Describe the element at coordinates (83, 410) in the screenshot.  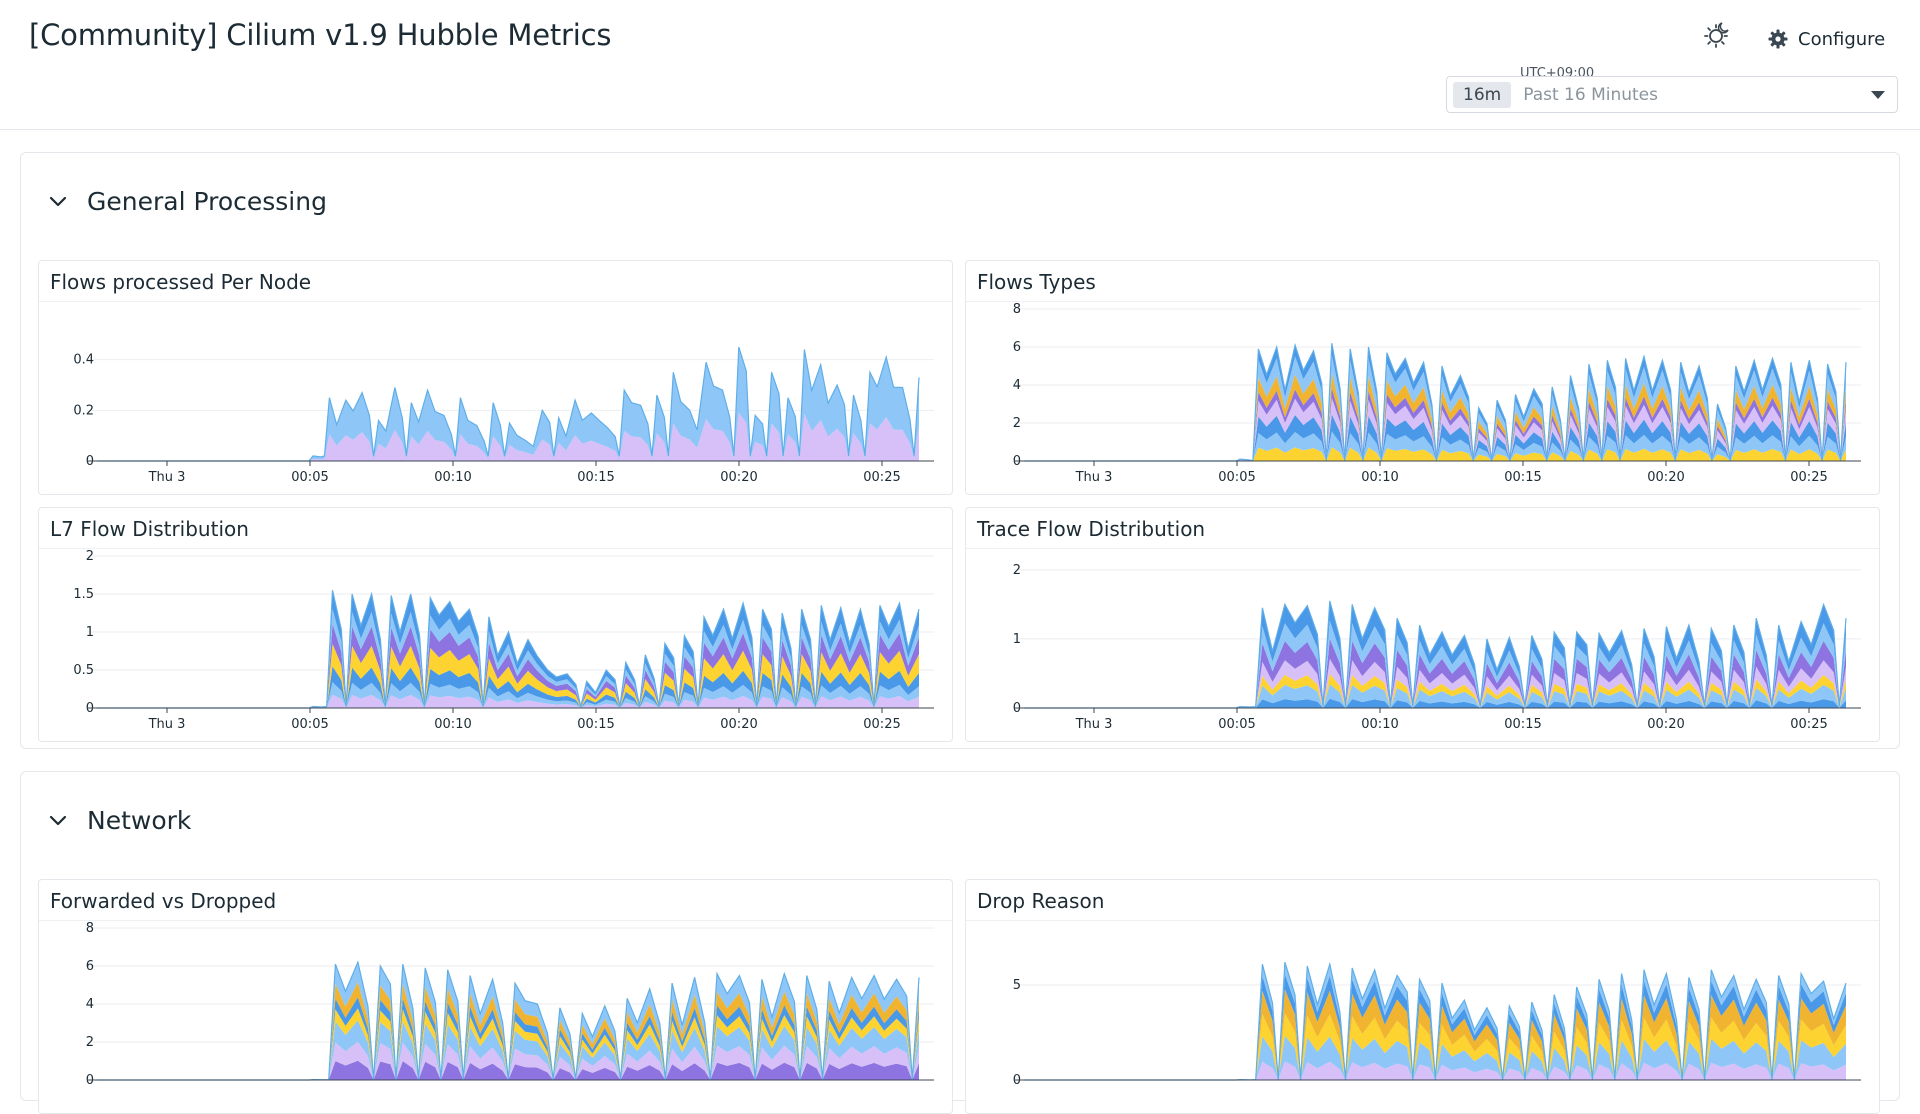
I see `y-tick-label: 0.2` at that location.